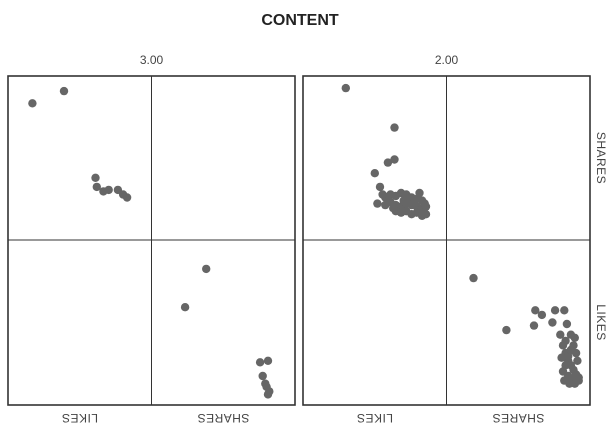  What do you see at coordinates (601, 322) in the screenshot?
I see `row-label: LIKES` at bounding box center [601, 322].